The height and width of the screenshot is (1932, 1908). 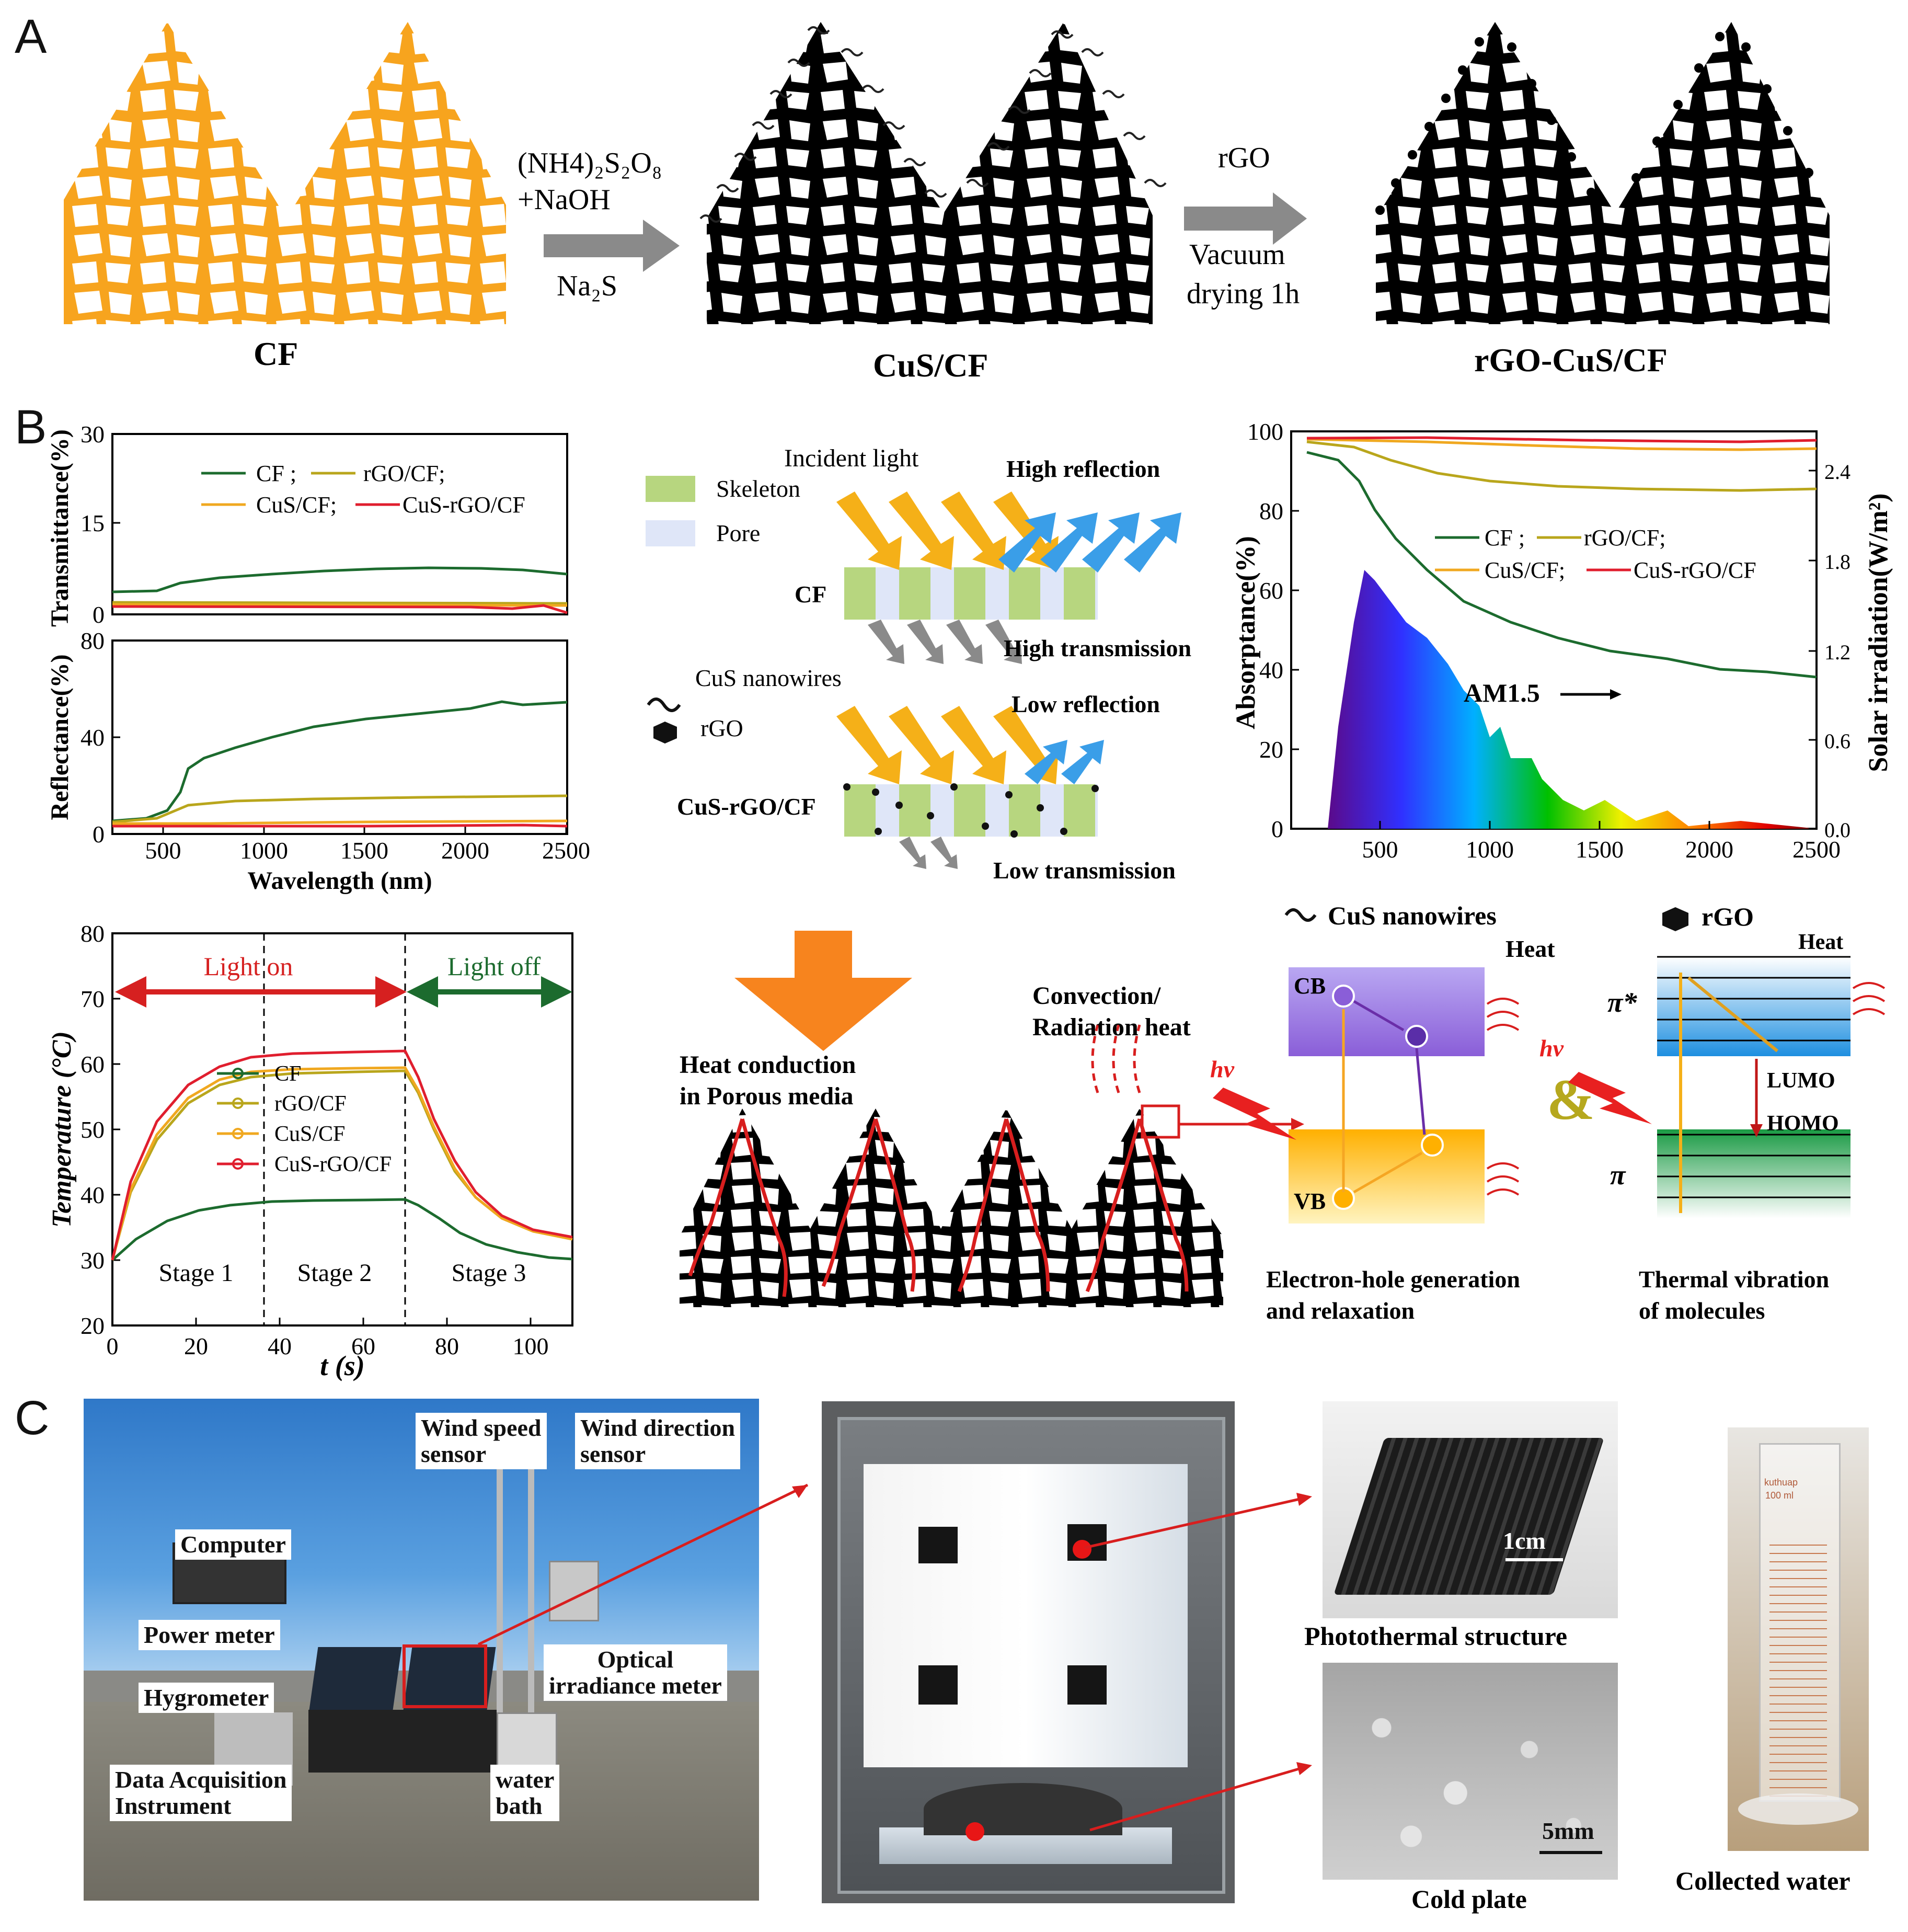 I want to click on reflectance-line-cf, so click(x=340, y=761).